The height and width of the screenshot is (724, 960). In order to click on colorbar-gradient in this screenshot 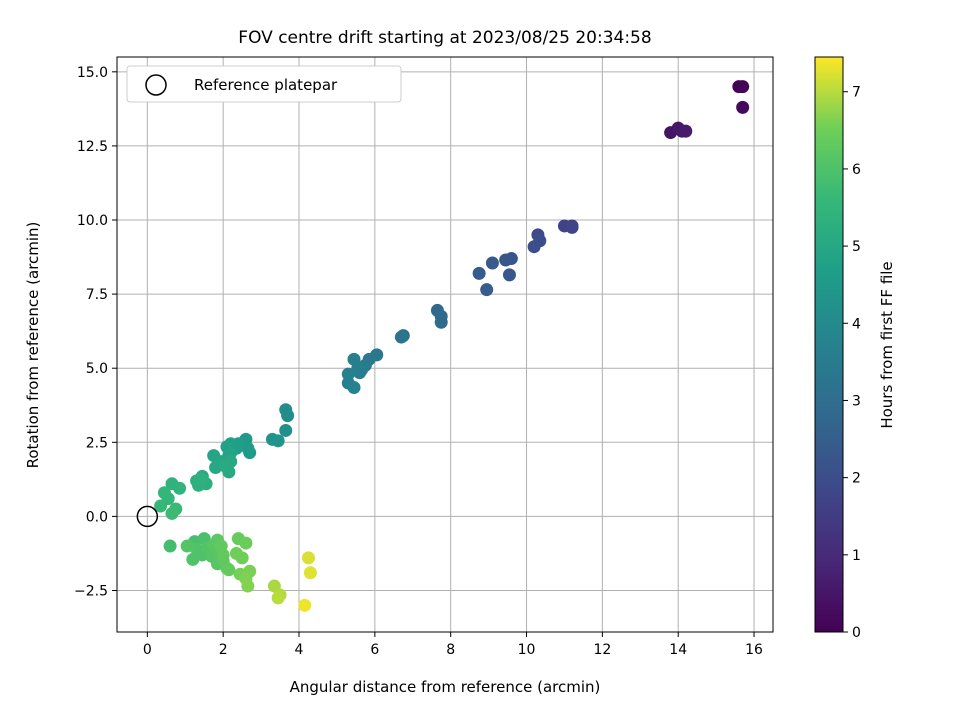, I will do `click(829, 344)`.